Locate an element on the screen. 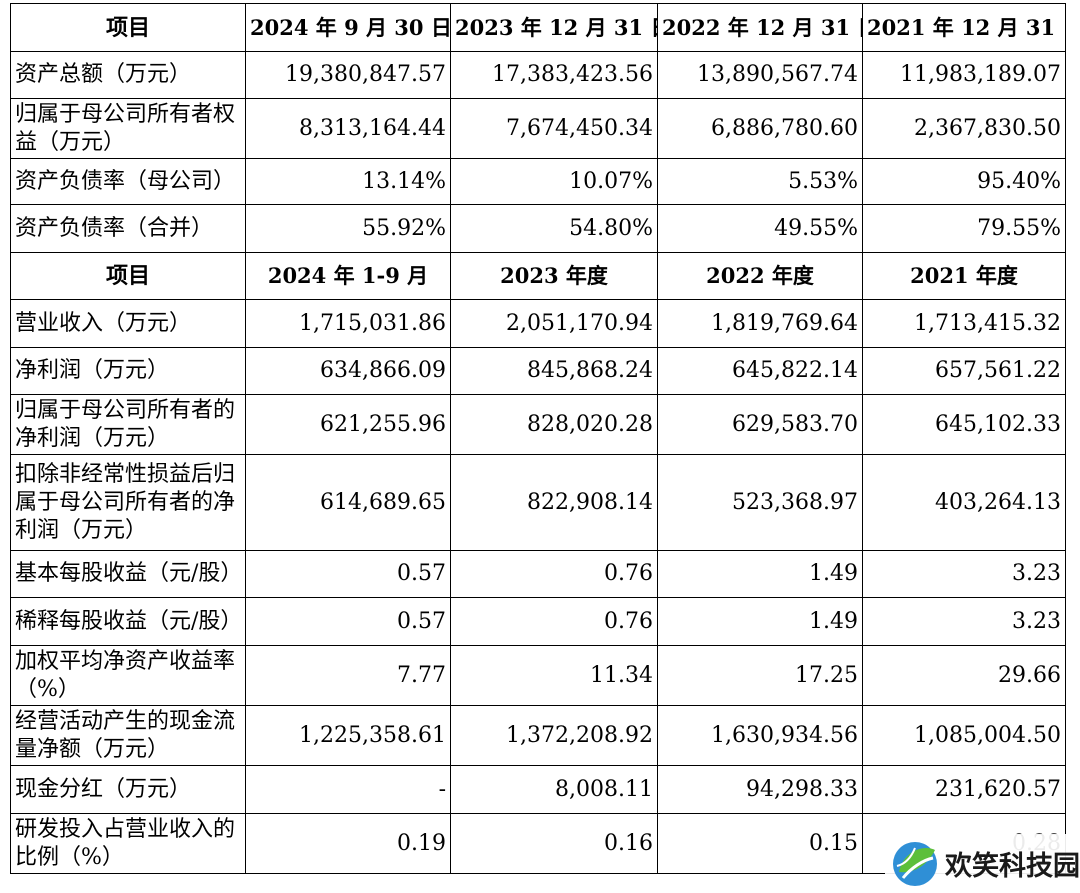 The width and height of the screenshot is (1080, 893). value-cell: 13.14% is located at coordinates (348, 181).